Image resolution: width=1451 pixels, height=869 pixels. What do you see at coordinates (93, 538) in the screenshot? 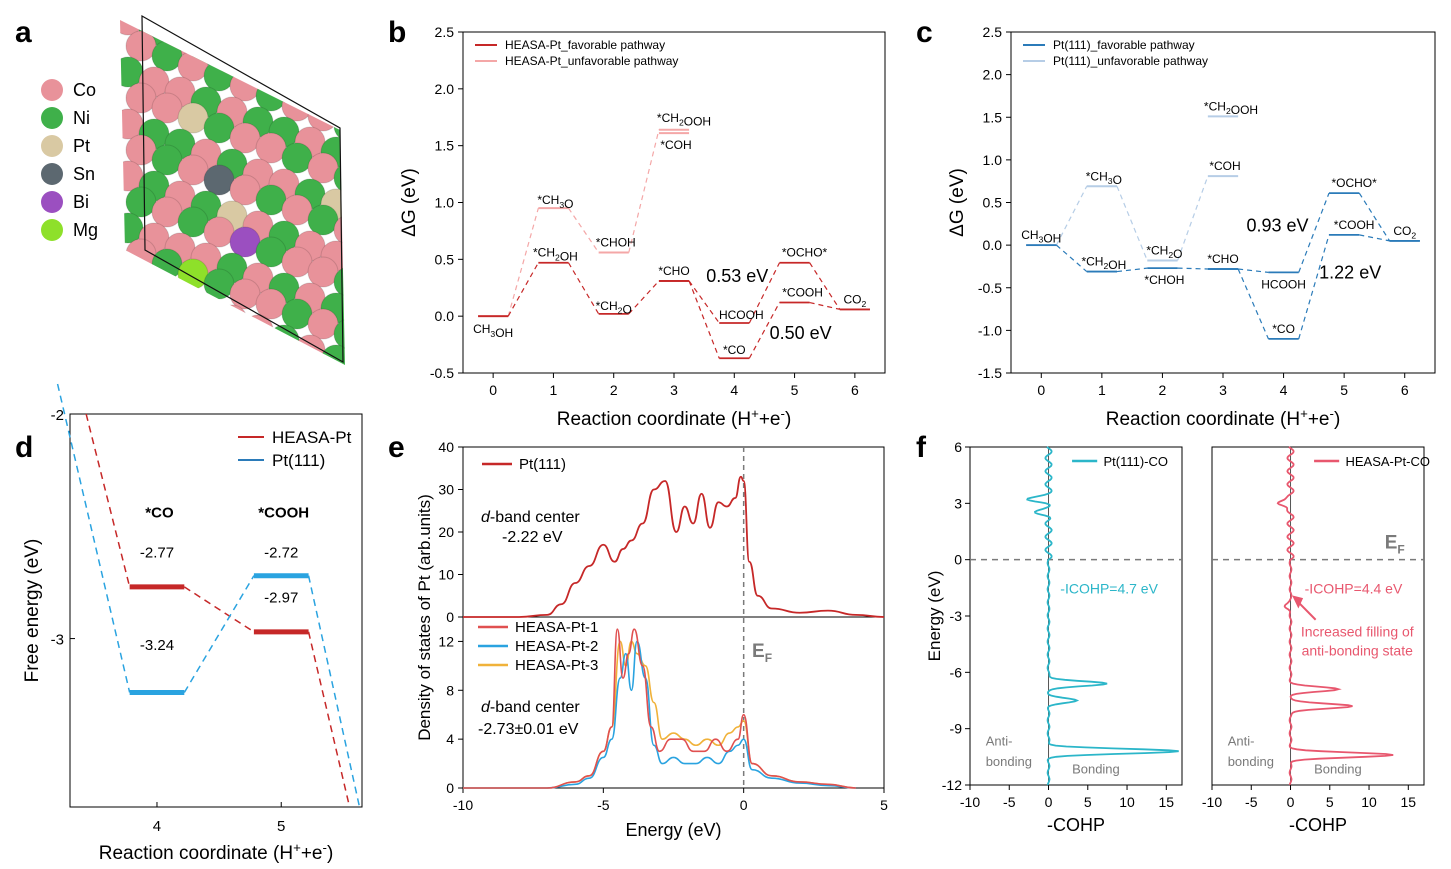
I see `entry-connector` at bounding box center [93, 538].